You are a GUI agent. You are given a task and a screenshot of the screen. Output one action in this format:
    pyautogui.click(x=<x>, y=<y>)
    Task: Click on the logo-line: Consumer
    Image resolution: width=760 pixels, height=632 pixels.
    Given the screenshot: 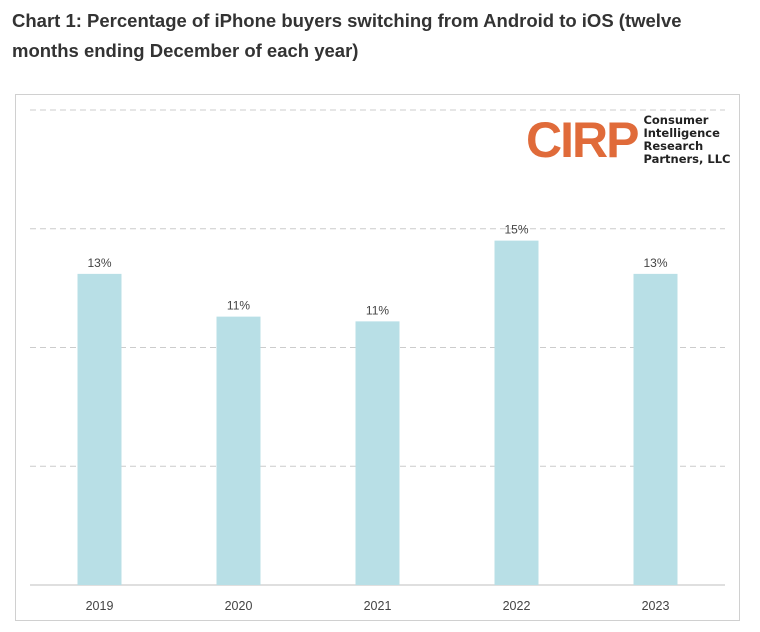 What is the action you would take?
    pyautogui.click(x=676, y=120)
    